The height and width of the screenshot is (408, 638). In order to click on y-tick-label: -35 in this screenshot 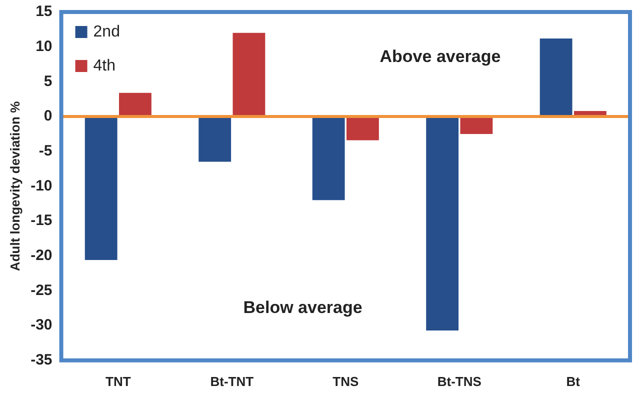, I will do `click(41, 360)`.